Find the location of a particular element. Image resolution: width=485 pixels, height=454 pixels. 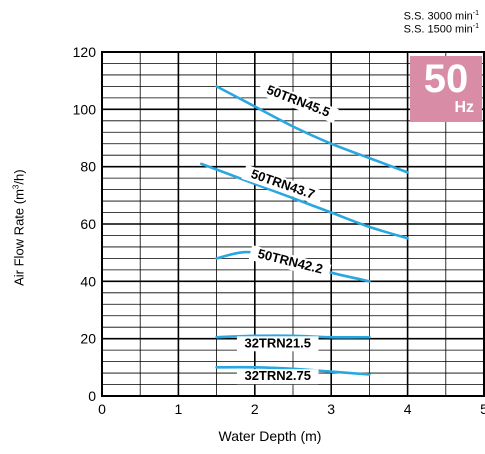

speed-note-3000-exp: -1 is located at coordinates (475, 13).